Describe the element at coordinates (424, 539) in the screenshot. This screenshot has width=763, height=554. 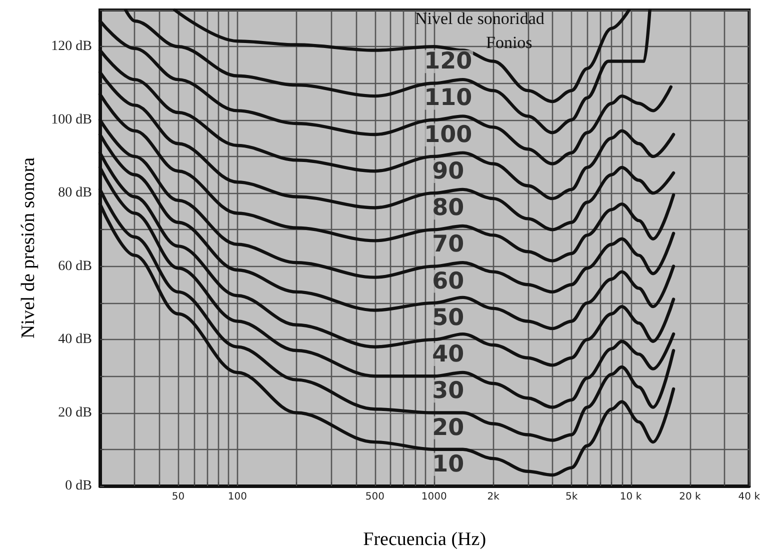
I see `x-axis-title: Frecuencia (Hz)` at that location.